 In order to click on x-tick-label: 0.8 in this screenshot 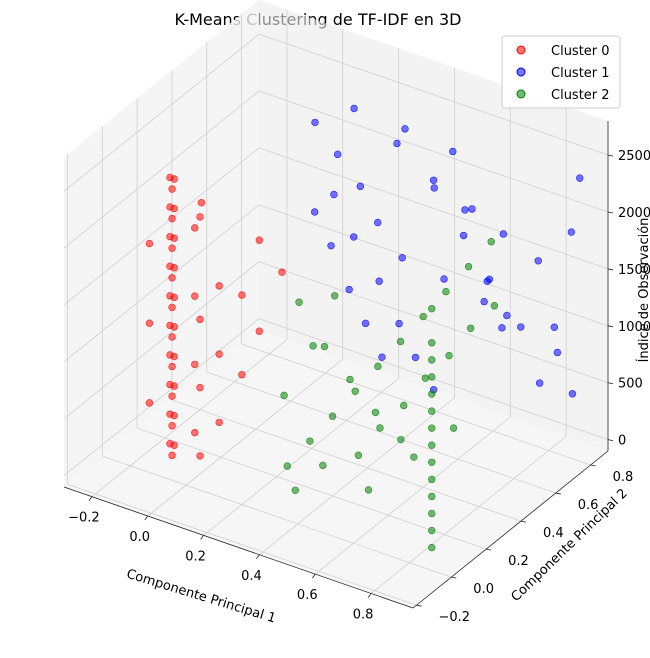, I will do `click(363, 614)`.